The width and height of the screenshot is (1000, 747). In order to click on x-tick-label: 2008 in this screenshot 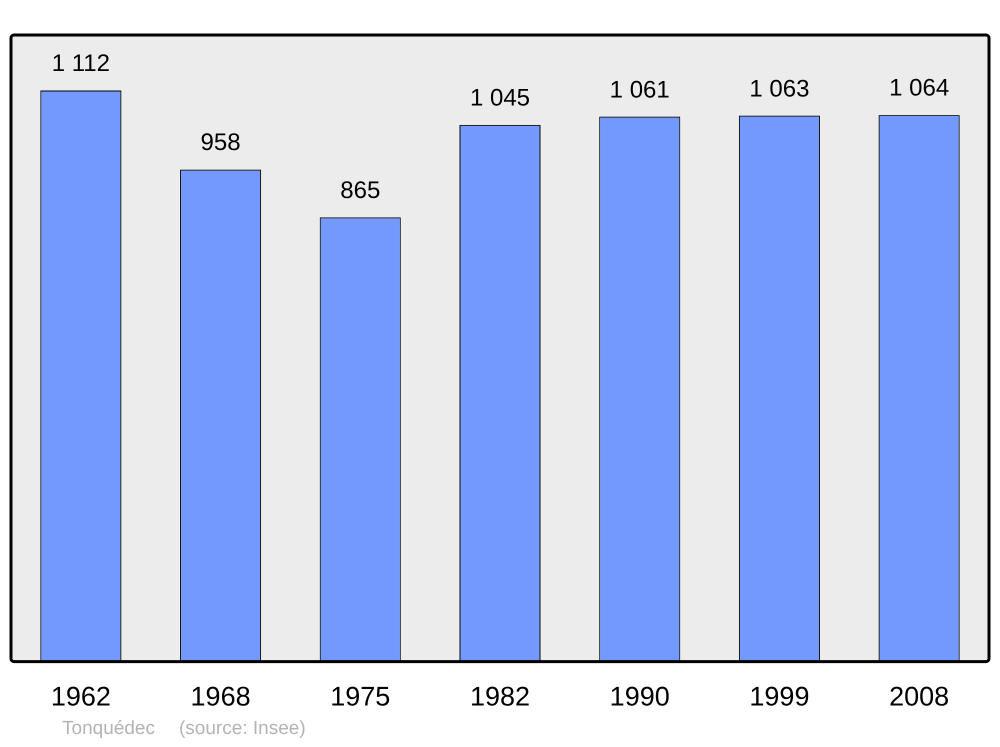, I will do `click(919, 696)`.